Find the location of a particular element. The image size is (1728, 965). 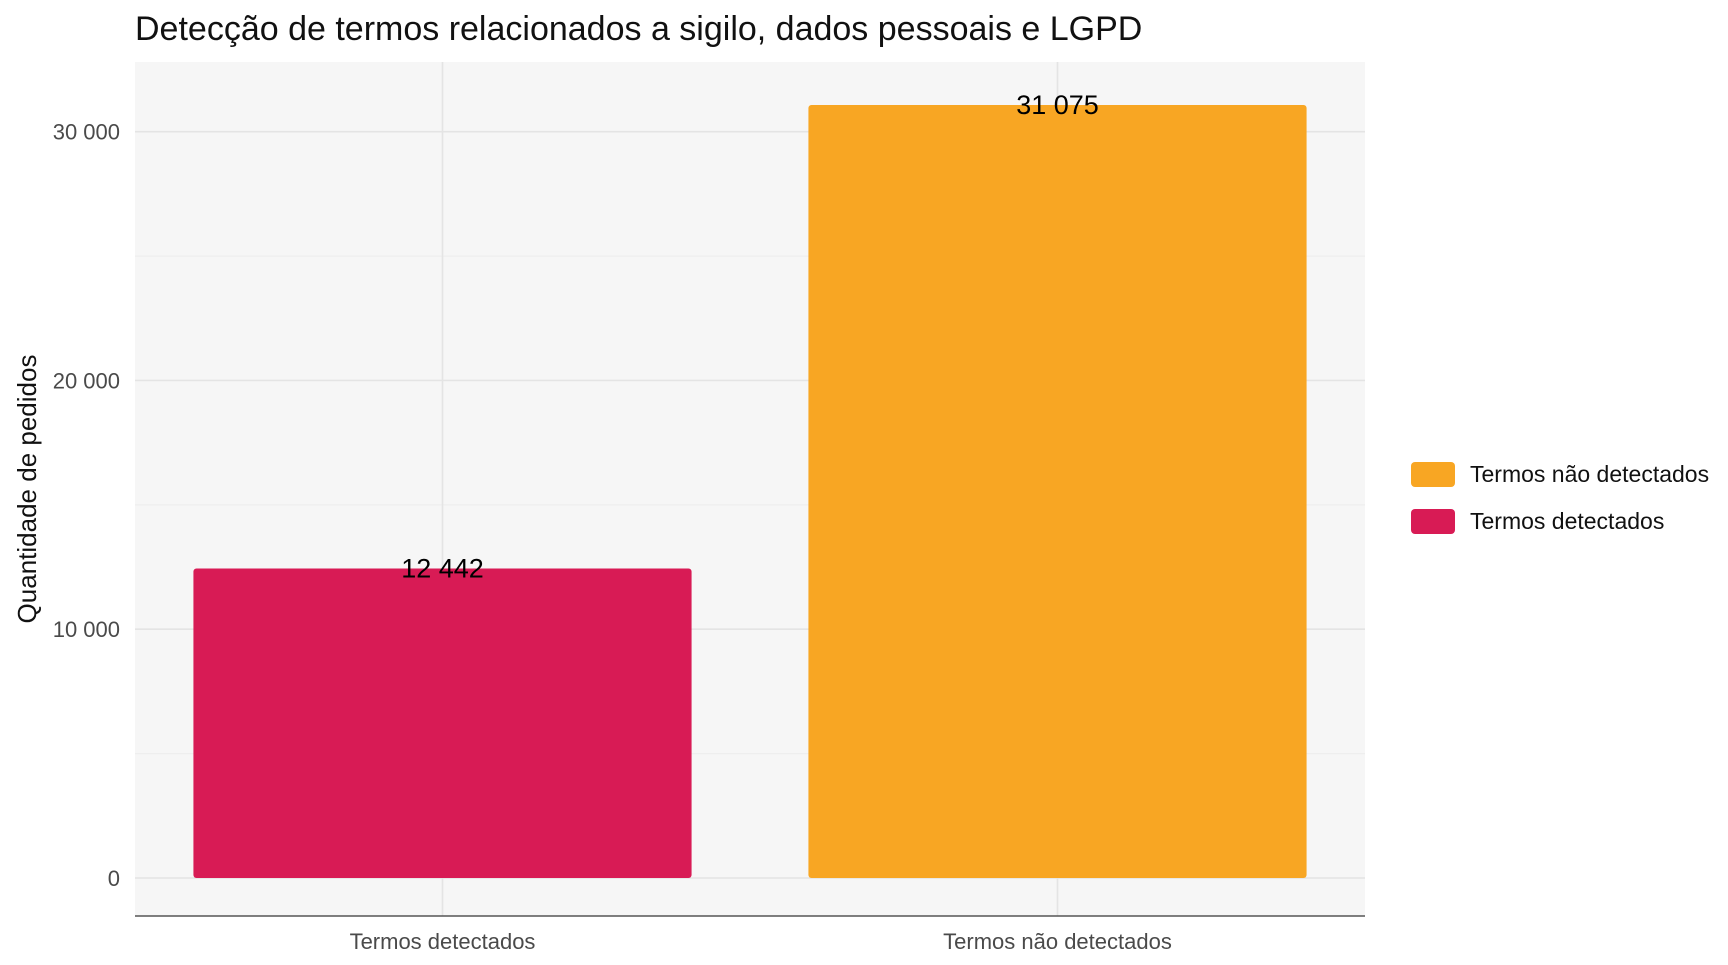

y-tick-label: 0 is located at coordinates (114, 878).